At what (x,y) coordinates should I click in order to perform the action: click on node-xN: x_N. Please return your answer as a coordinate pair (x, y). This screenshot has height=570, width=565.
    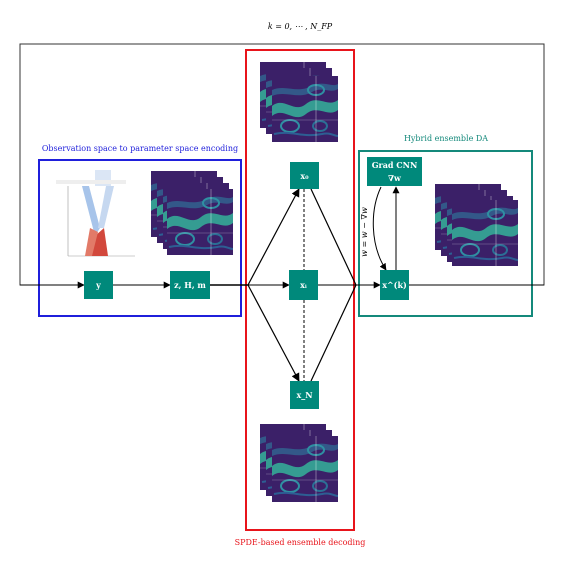
    Looking at the image, I should click on (304, 395).